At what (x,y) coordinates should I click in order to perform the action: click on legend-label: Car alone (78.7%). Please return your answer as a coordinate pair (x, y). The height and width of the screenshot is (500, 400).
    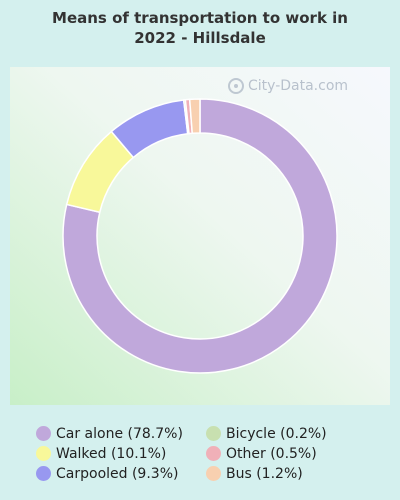
    Looking at the image, I should click on (119, 433).